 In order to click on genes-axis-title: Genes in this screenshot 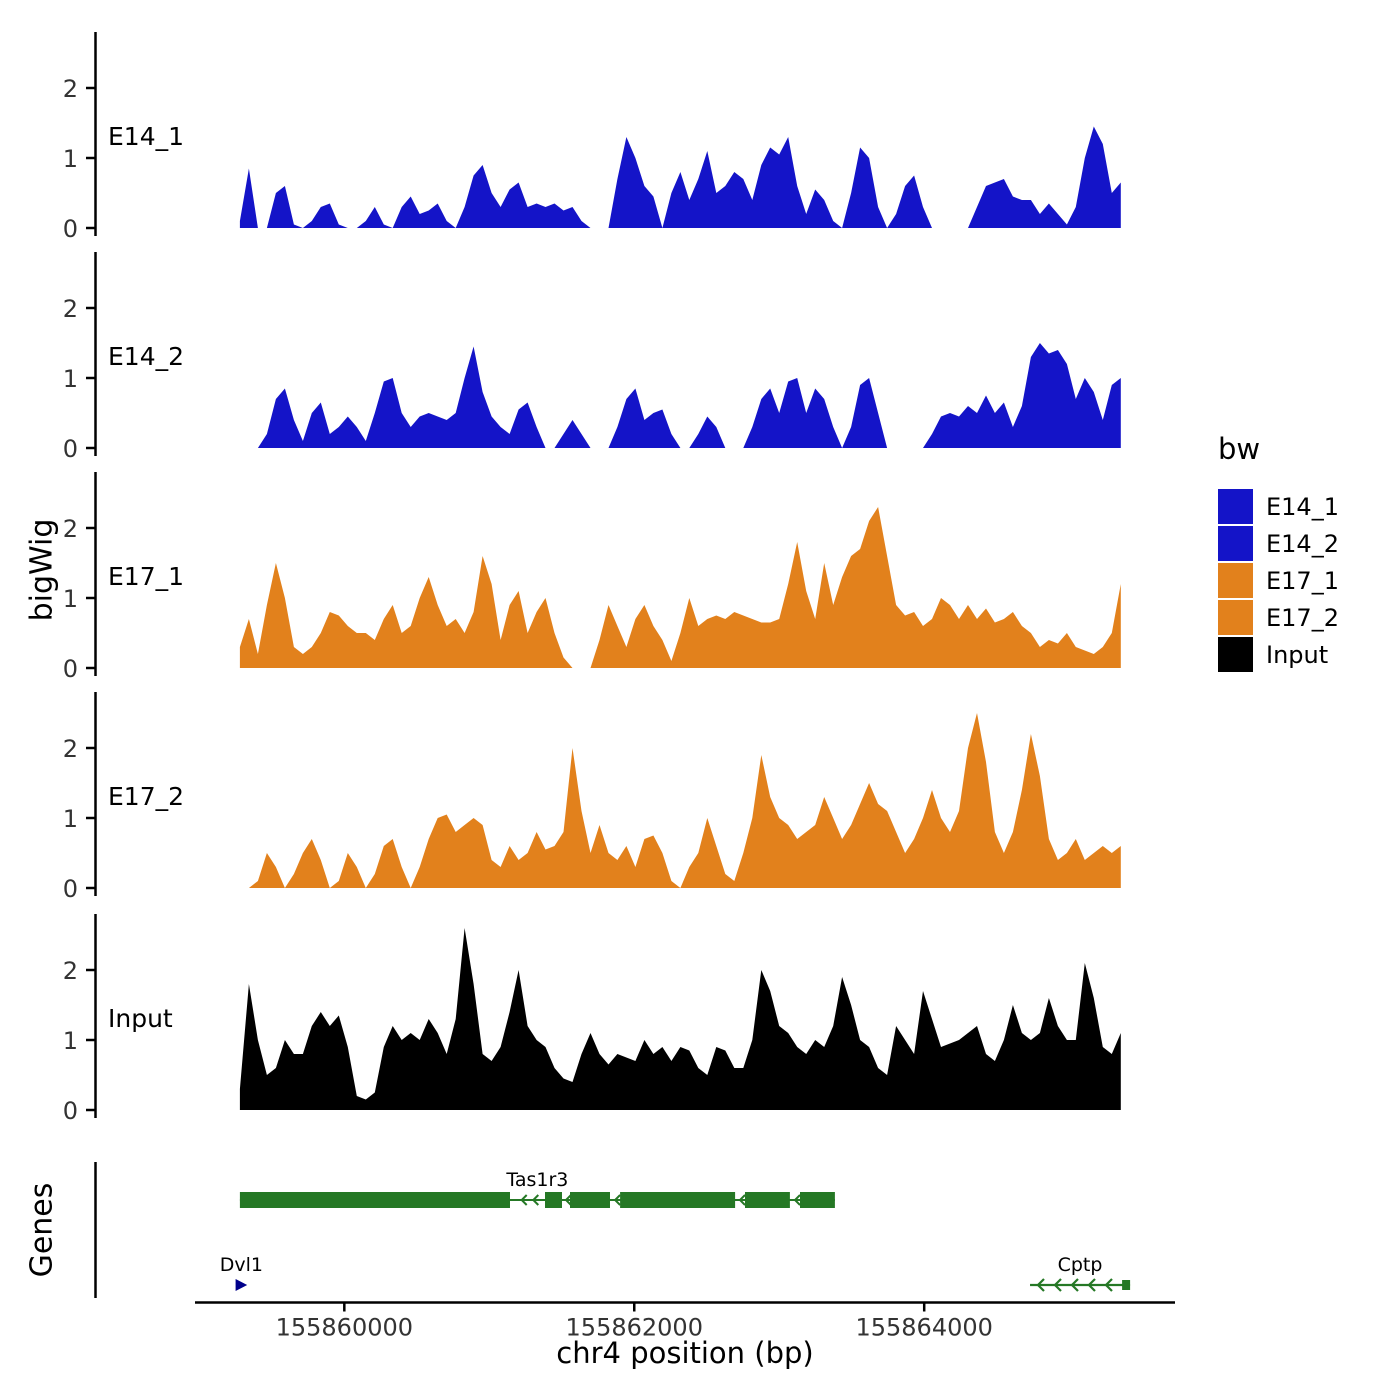, I will do `click(42, 1230)`.